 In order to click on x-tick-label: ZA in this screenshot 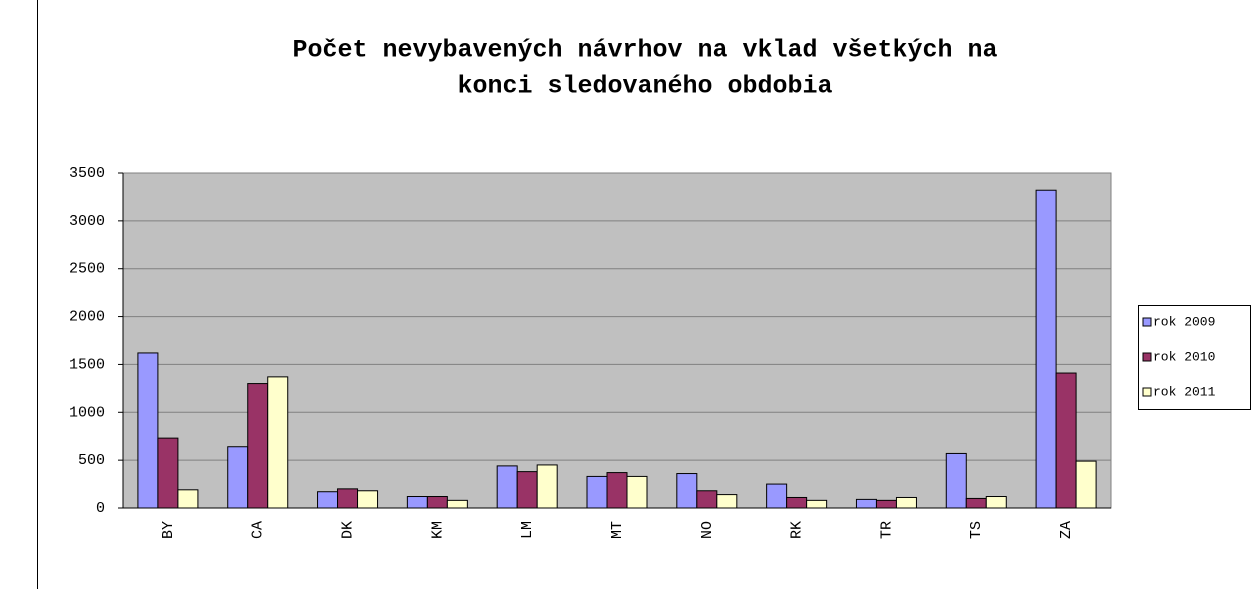, I will do `click(1066, 530)`.